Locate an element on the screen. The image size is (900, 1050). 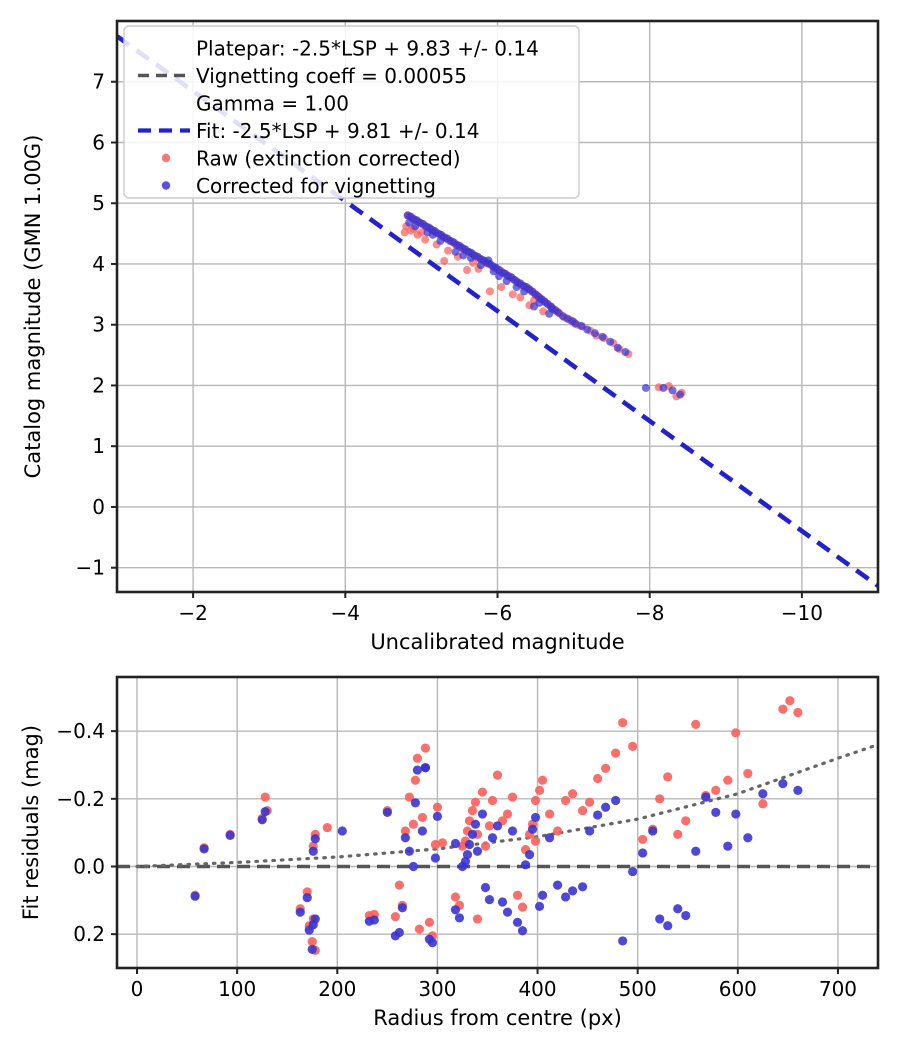
legend-label: Platepar: -2.5*LSP + 9.83 +/- 0.14 is located at coordinates (367, 49).